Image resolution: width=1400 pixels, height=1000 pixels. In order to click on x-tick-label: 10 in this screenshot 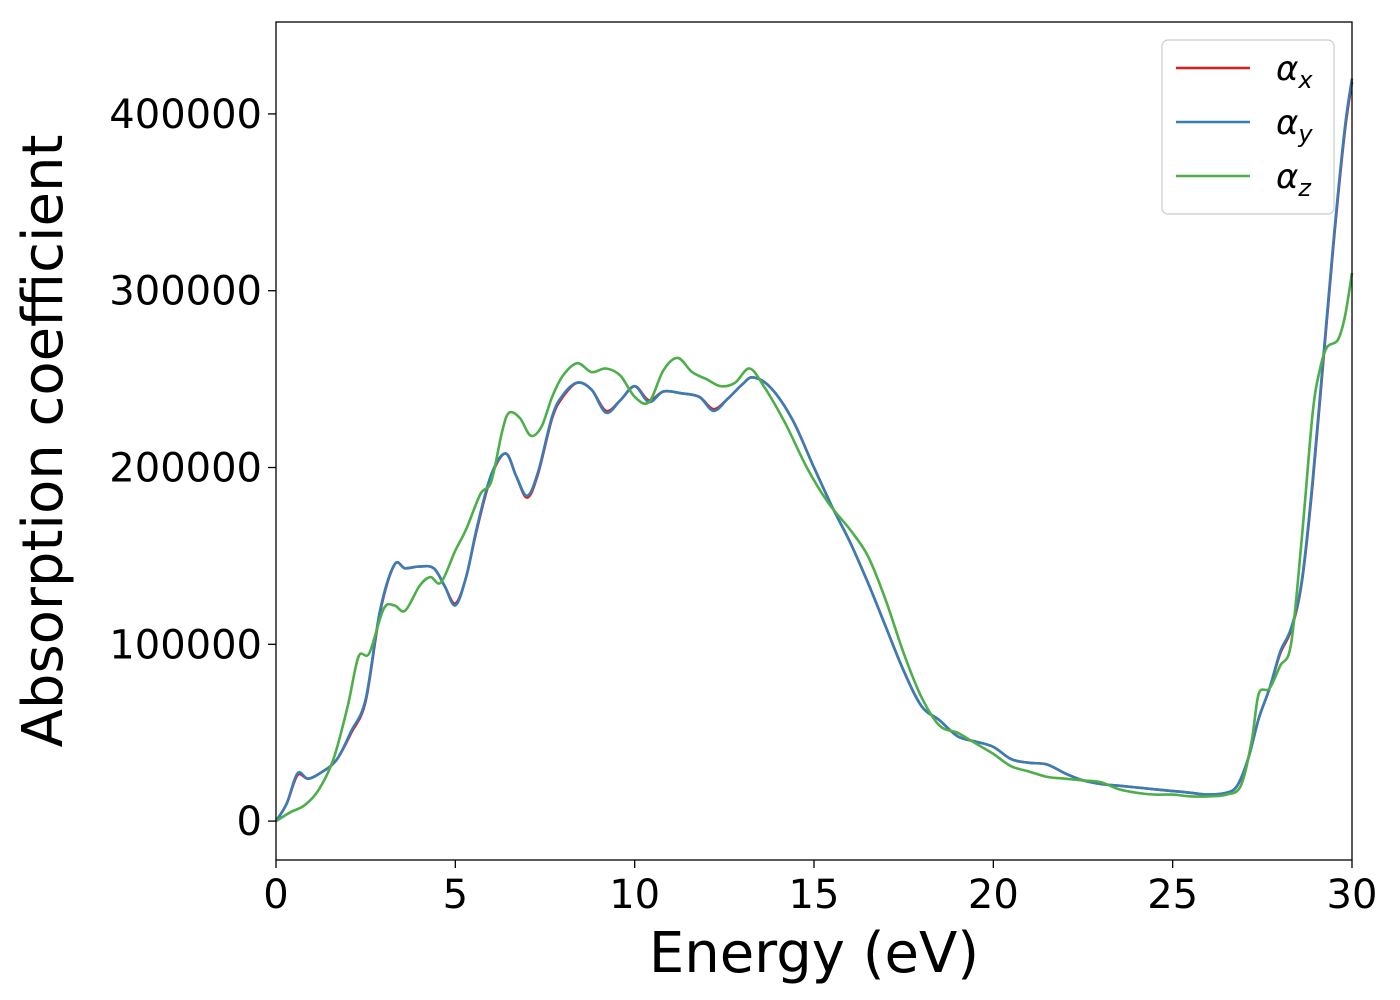, I will do `click(634, 895)`.